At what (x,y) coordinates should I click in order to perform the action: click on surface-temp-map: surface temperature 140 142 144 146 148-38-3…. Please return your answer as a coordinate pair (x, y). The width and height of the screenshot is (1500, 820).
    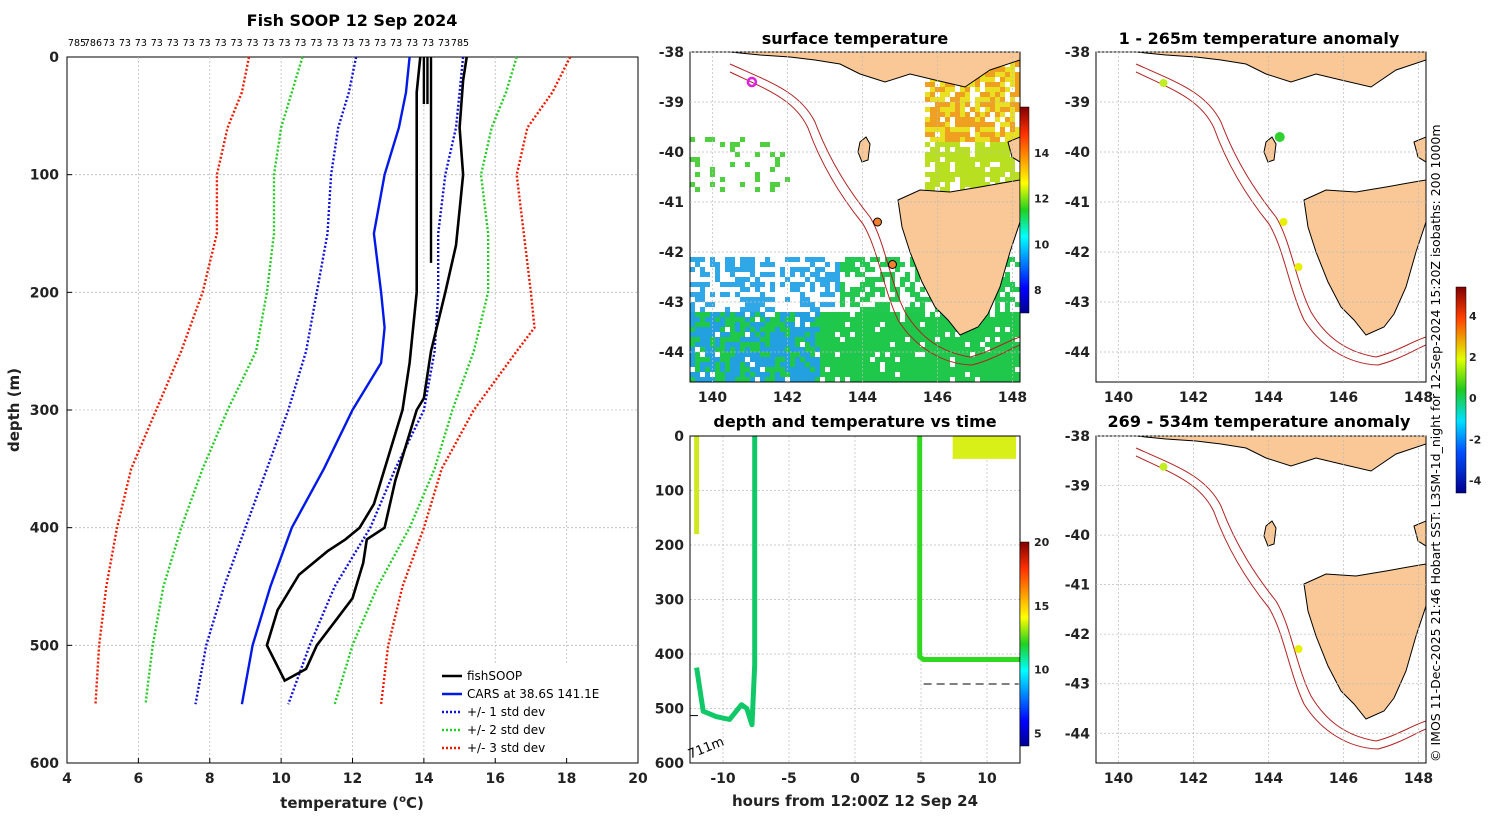
    Looking at the image, I should click on (854, 217).